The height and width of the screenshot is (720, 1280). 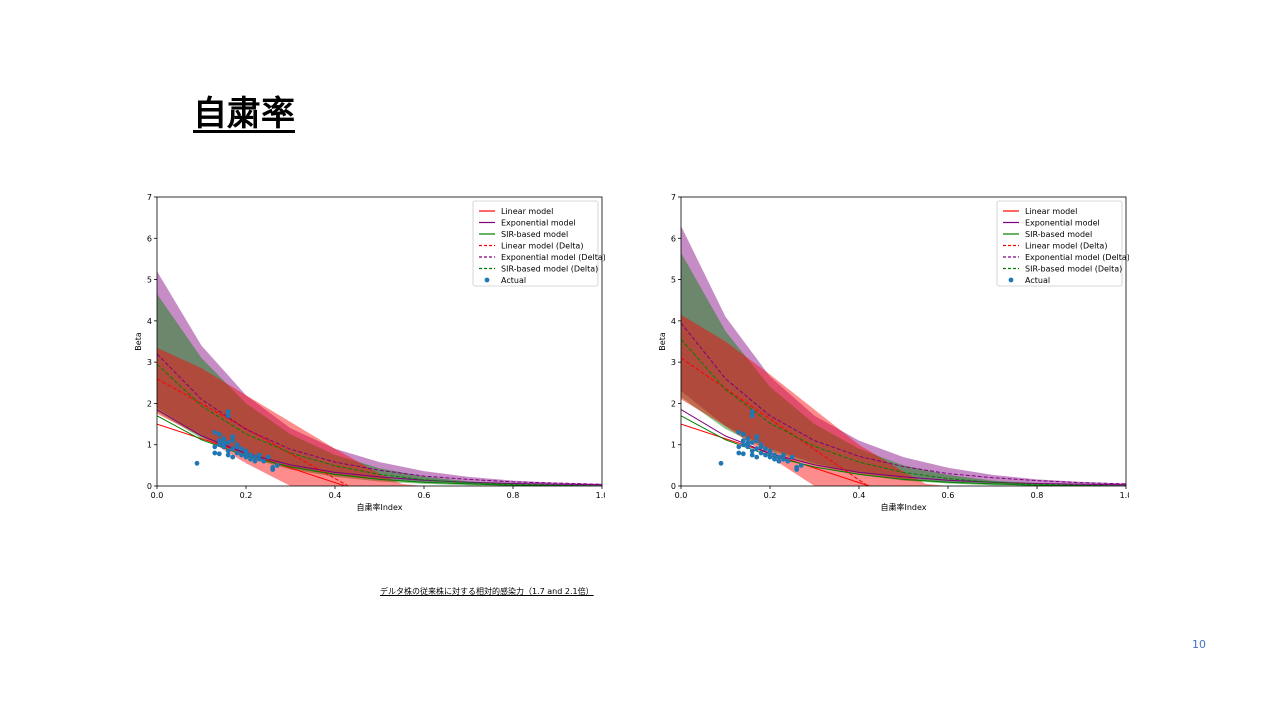 What do you see at coordinates (1199, 644) in the screenshot?
I see `page-number: 10` at bounding box center [1199, 644].